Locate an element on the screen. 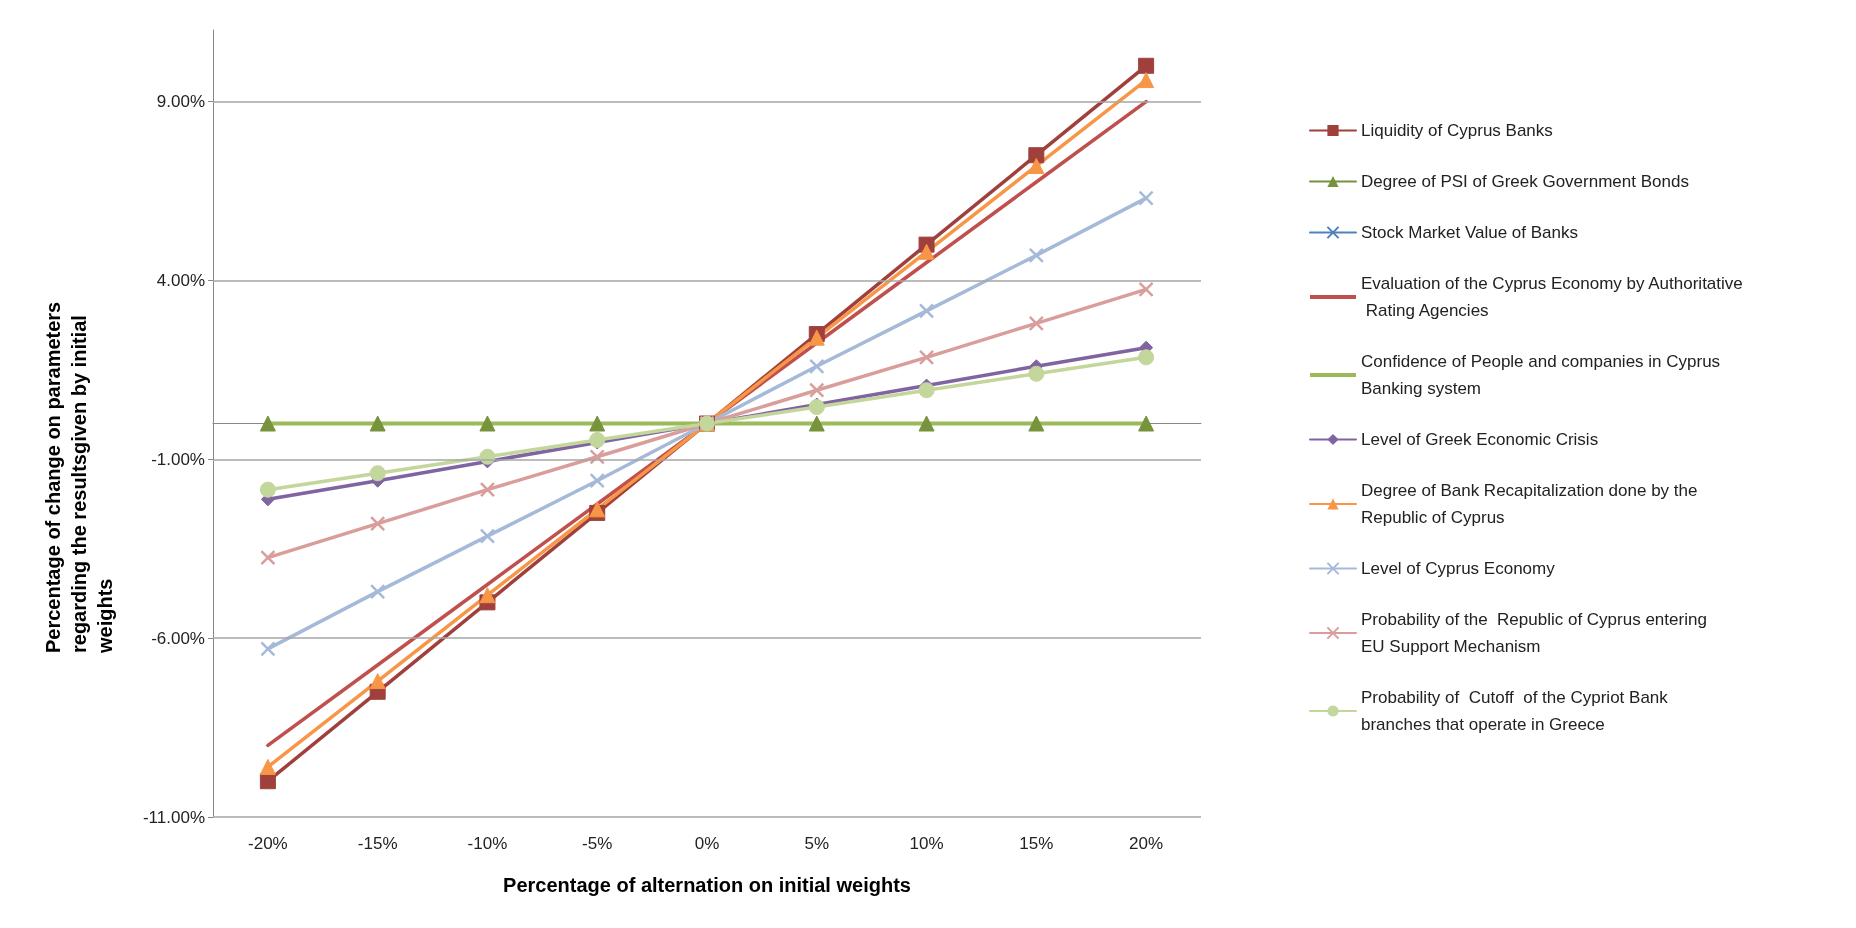 The width and height of the screenshot is (1856, 928). x-tick-label: -15% is located at coordinates (377, 843).